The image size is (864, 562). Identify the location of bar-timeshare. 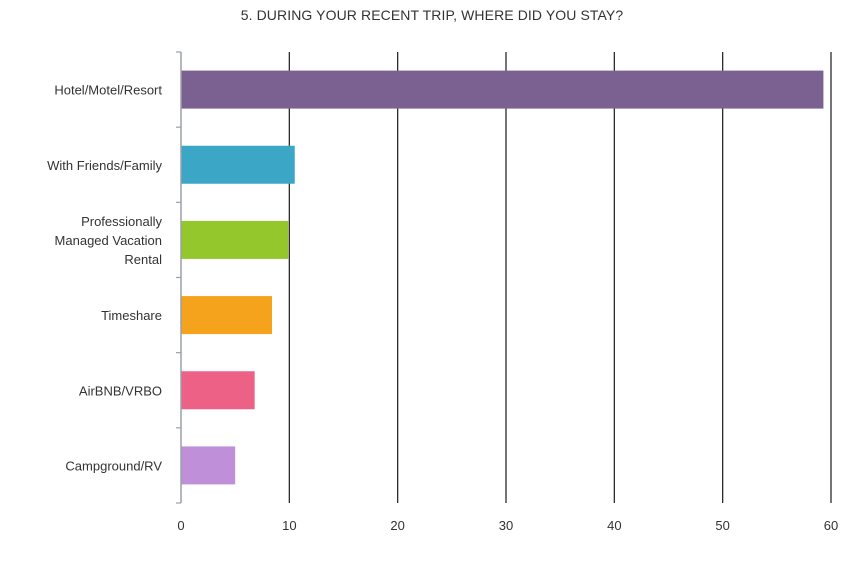
(226, 315).